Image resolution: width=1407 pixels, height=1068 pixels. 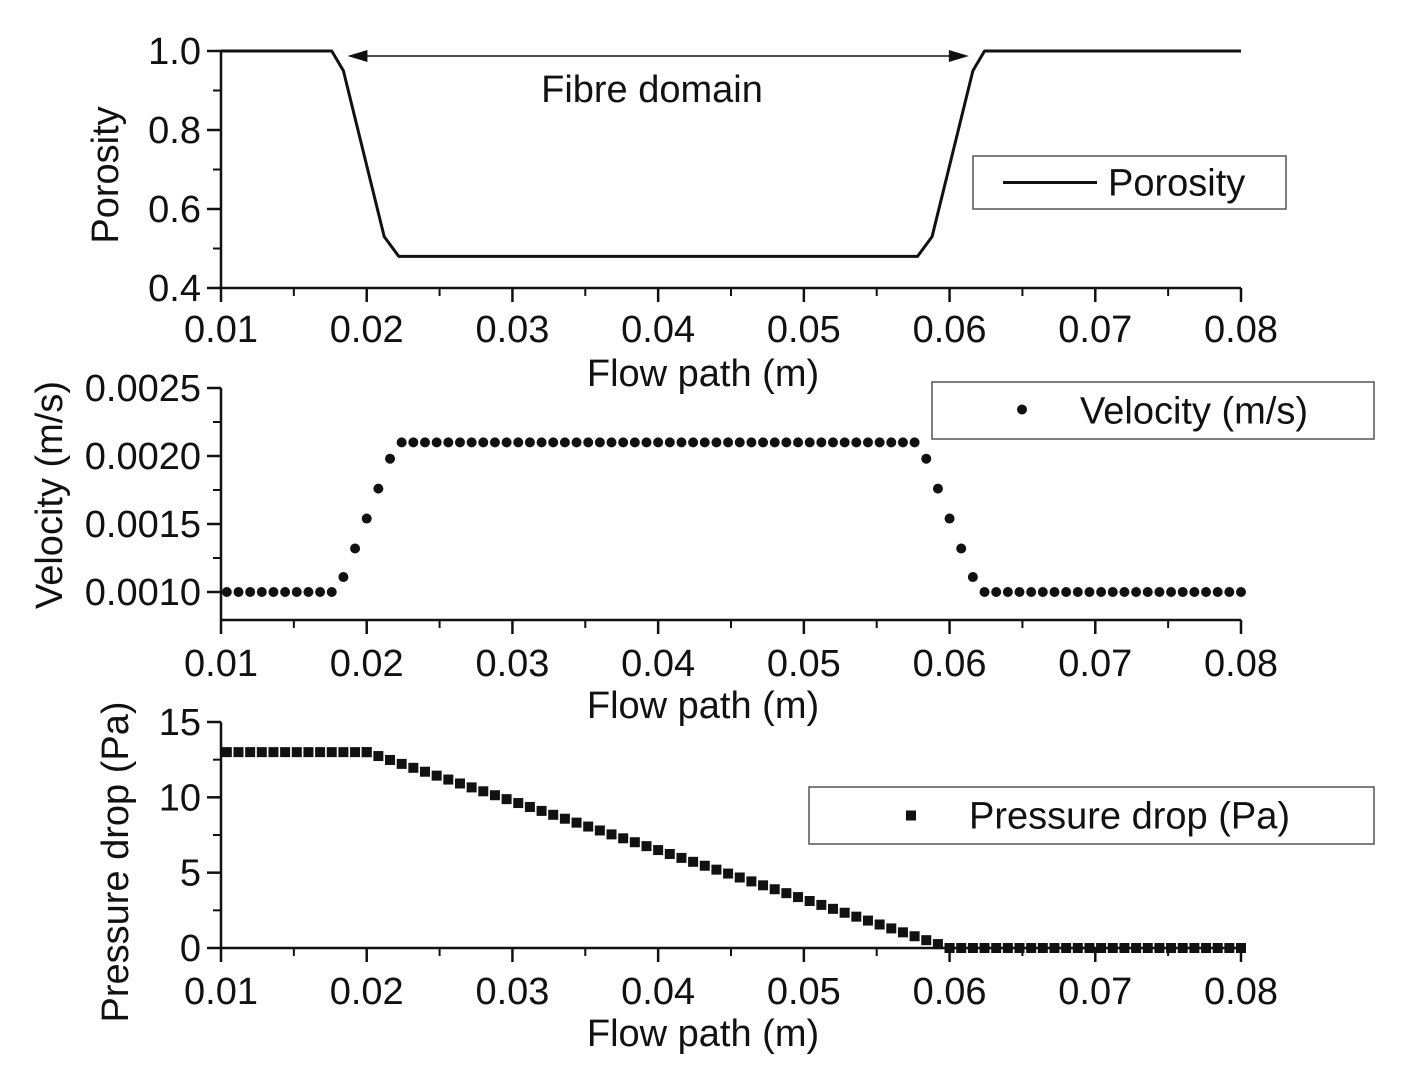 I want to click on fibre-domain-annotation: Fibre domain, so click(x=652, y=90).